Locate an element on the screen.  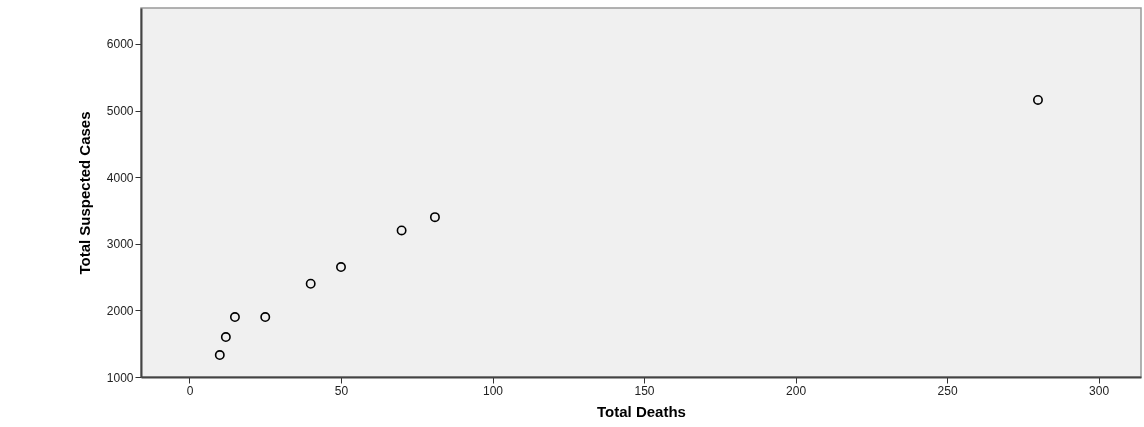
y-tick-label: 1000 is located at coordinates (120, 377).